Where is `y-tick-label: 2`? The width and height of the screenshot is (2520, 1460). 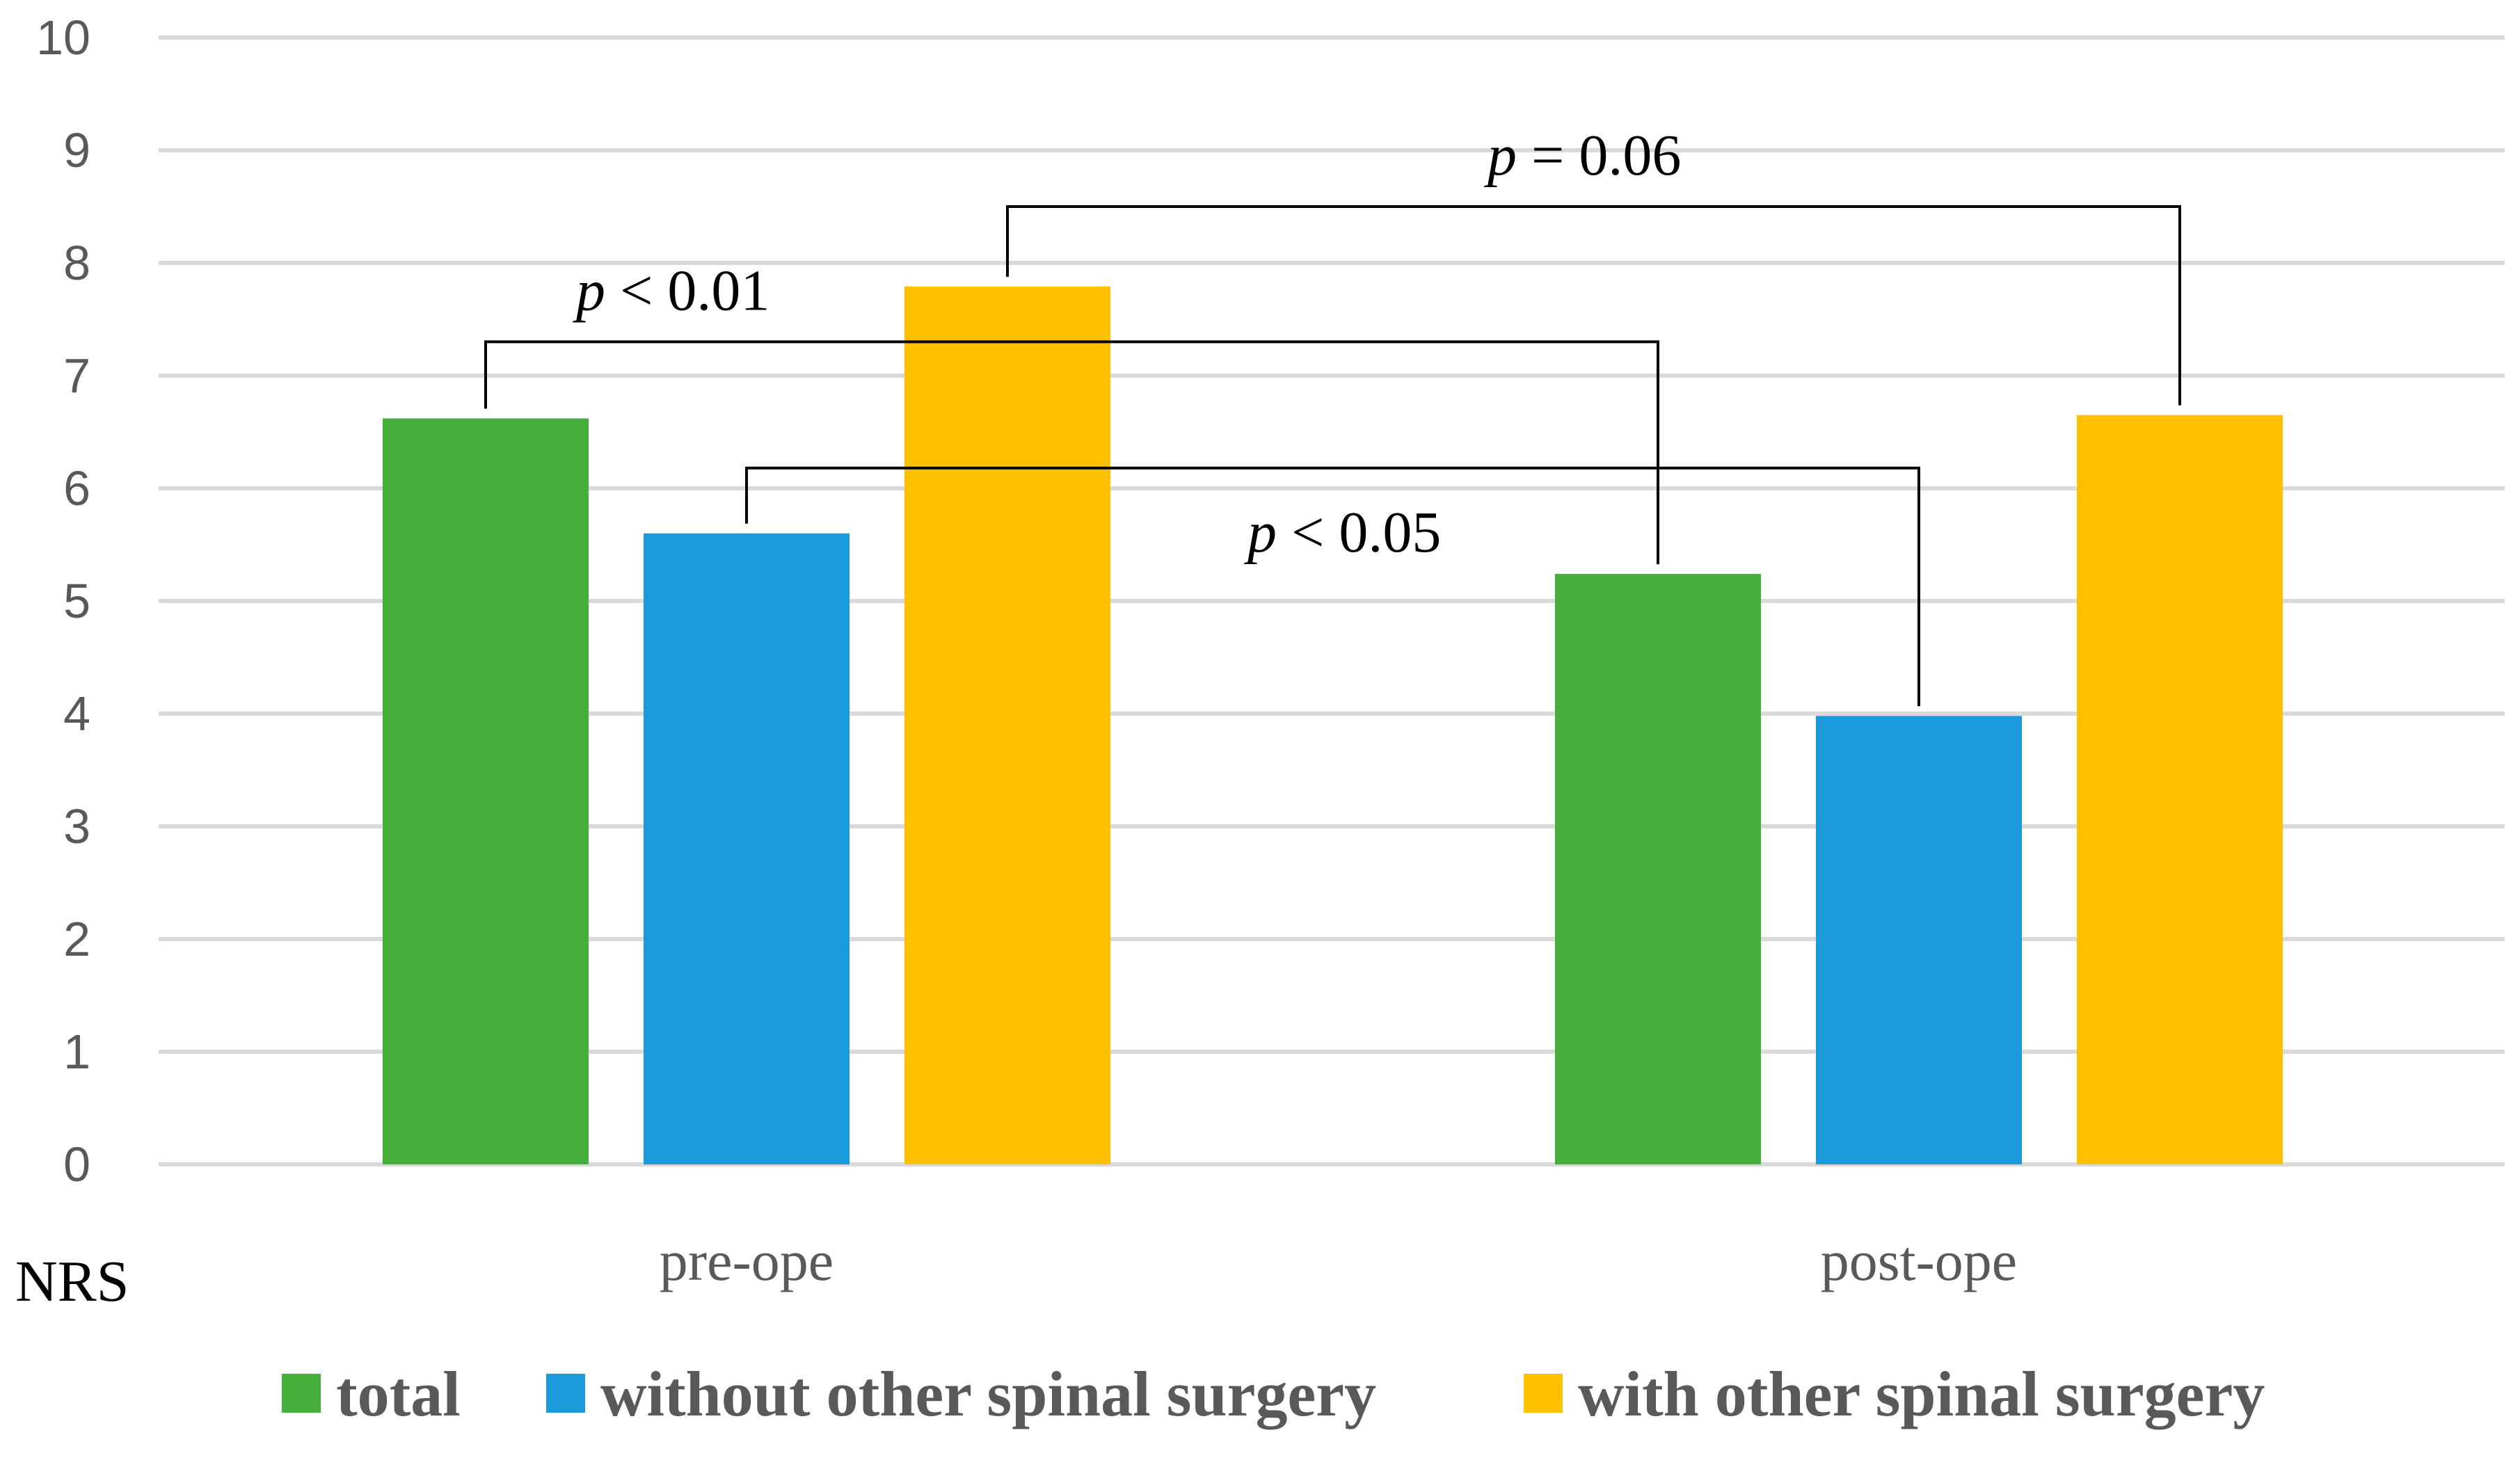
y-tick-label: 2 is located at coordinates (76, 939).